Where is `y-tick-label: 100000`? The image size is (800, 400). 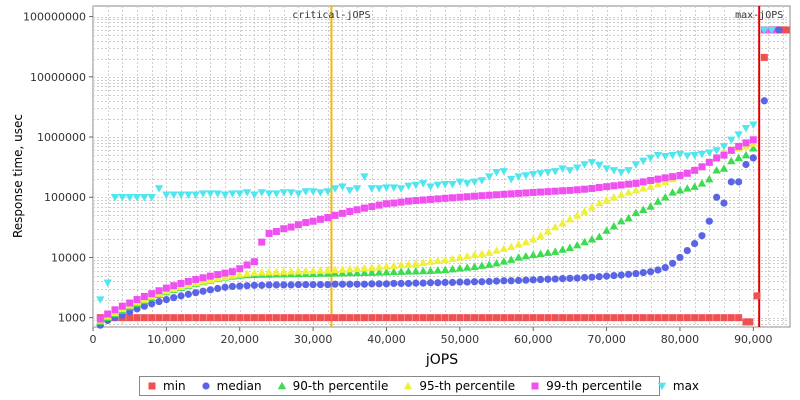 y-tick-label: 100000 is located at coordinates (65, 197).